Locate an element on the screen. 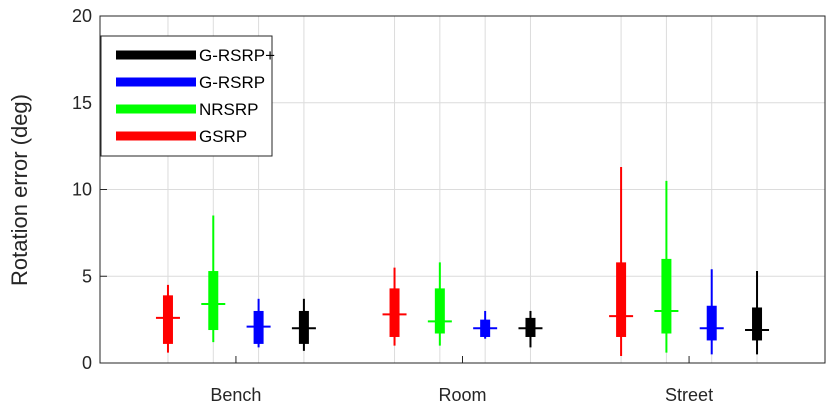 This screenshot has width=830, height=411. x-tick-label: Street is located at coordinates (689, 395).